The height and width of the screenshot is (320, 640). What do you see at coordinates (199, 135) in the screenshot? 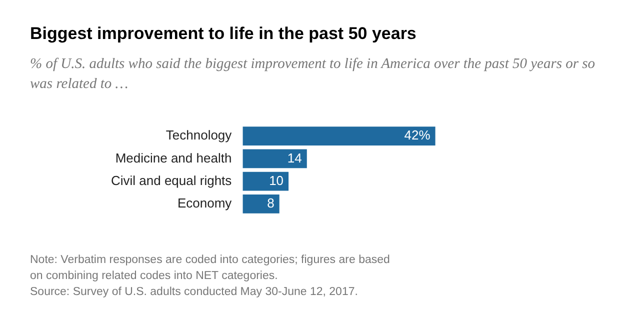
I see `y-tick-label: Technology` at bounding box center [199, 135].